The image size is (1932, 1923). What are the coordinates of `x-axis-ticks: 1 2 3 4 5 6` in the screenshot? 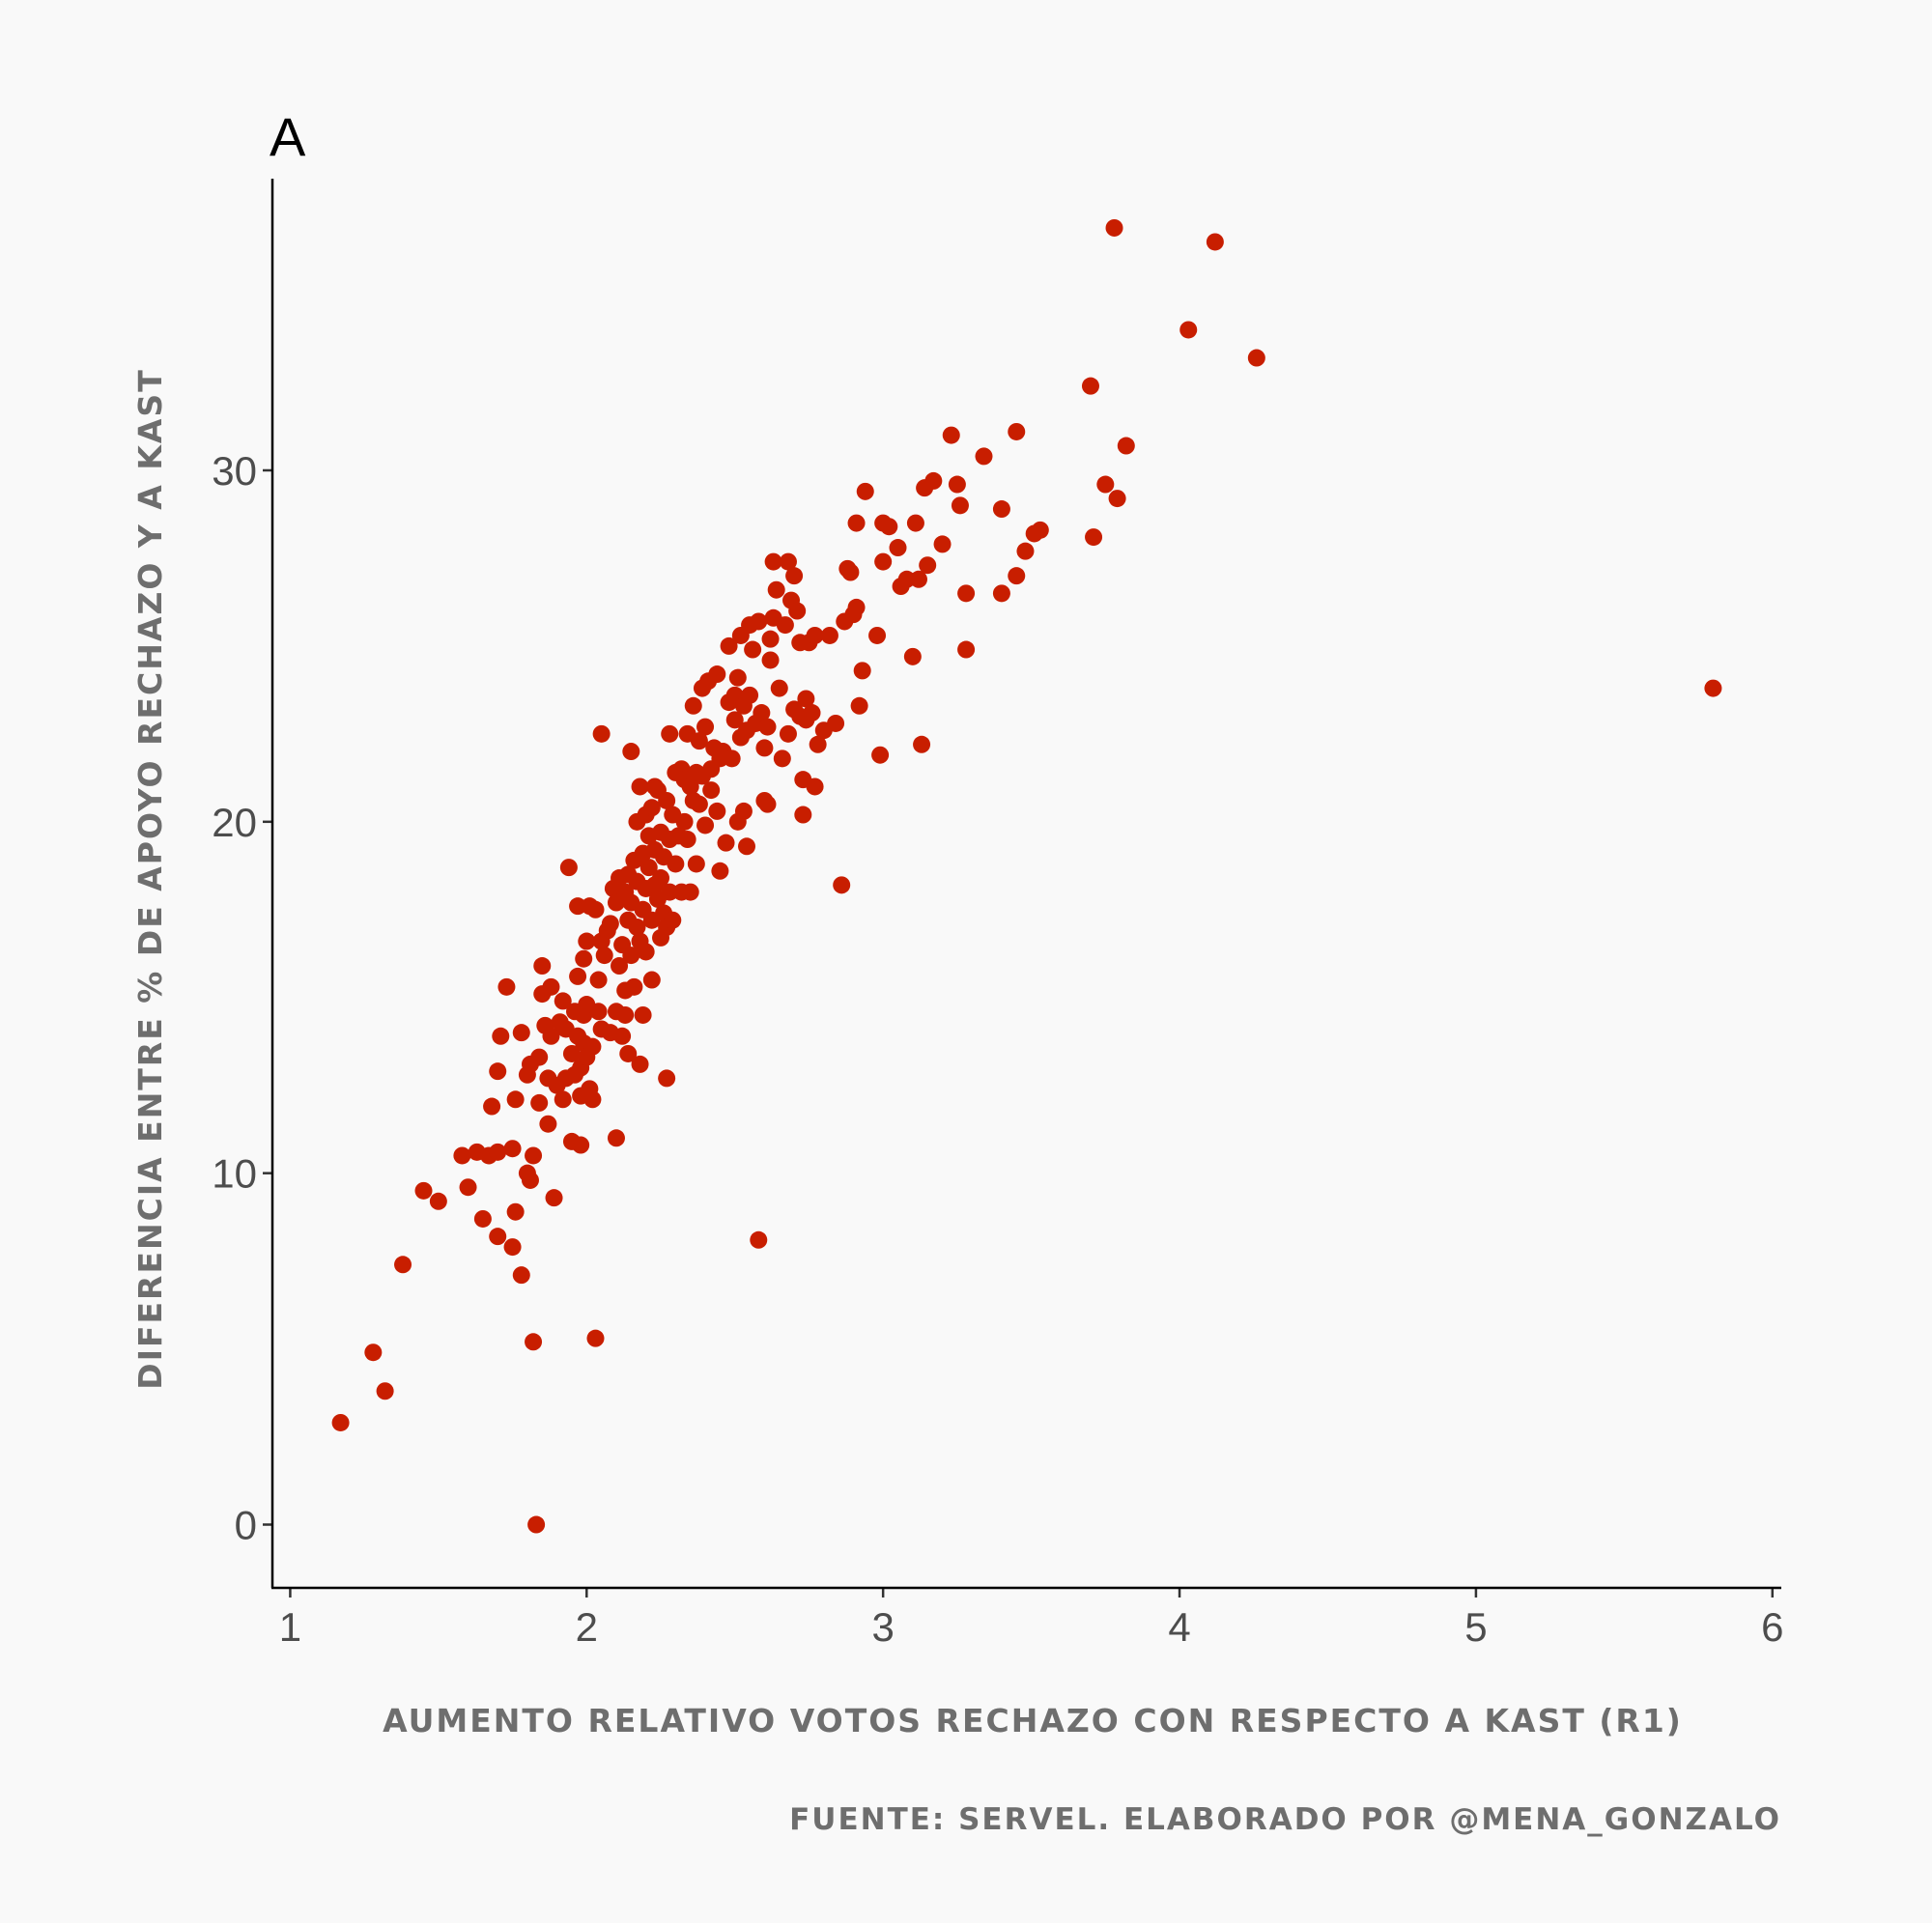 It's located at (1031, 1619).